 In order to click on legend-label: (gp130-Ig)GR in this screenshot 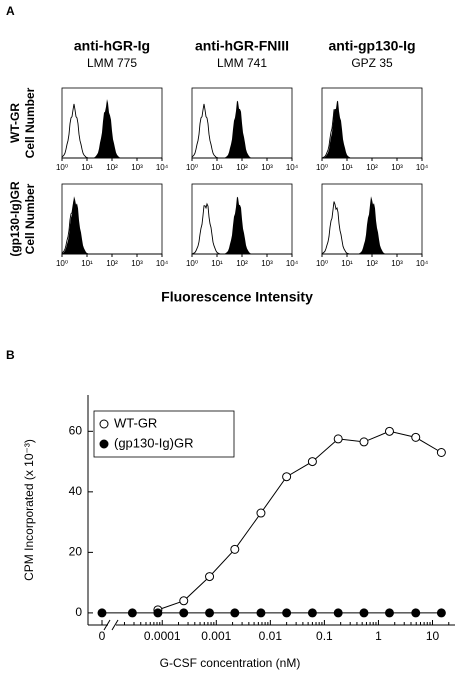, I will do `click(153, 442)`.